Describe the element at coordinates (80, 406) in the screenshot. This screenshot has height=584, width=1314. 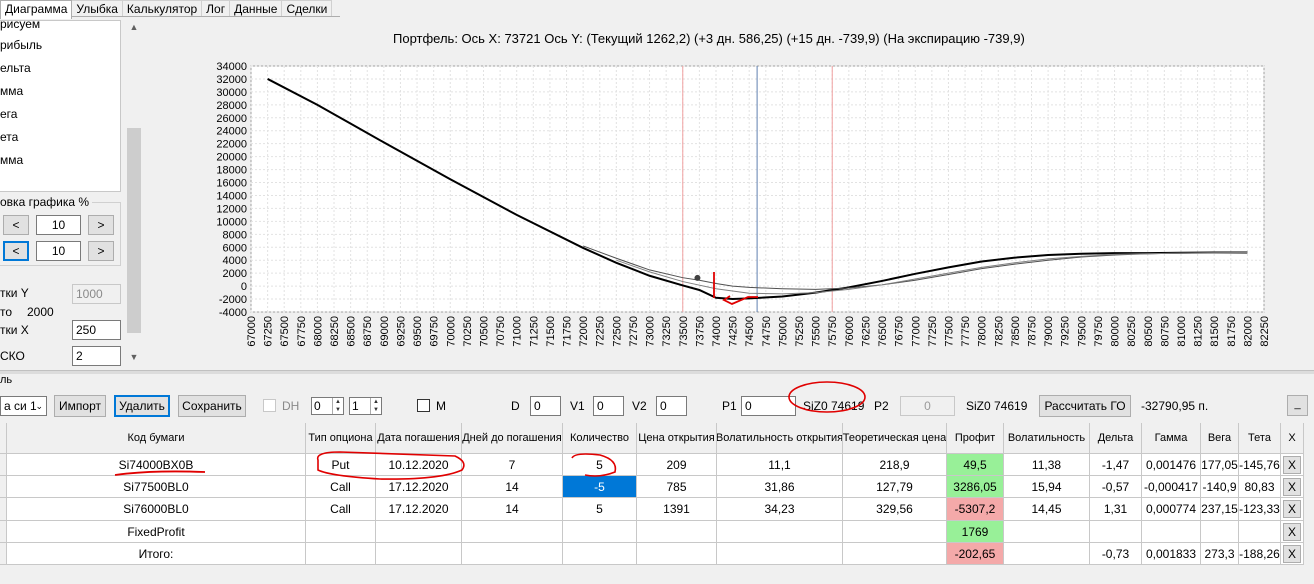
I see `import-button: Импорт` at that location.